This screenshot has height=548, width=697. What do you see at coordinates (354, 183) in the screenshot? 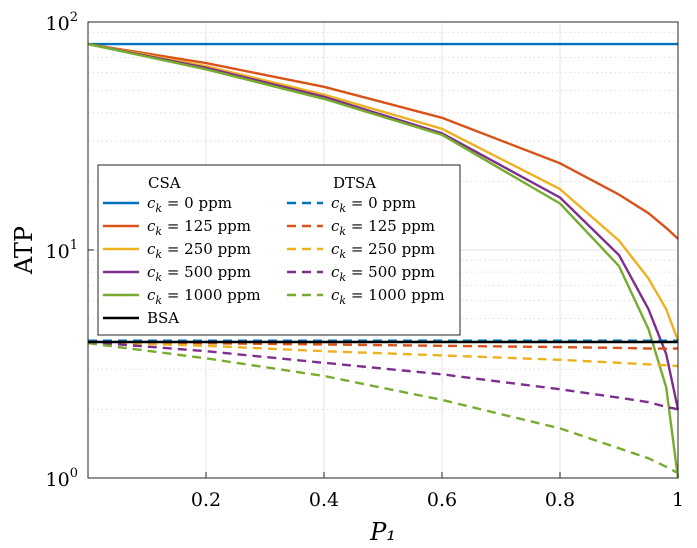
I see `legend-title-dtsa: DTSA` at bounding box center [354, 183].